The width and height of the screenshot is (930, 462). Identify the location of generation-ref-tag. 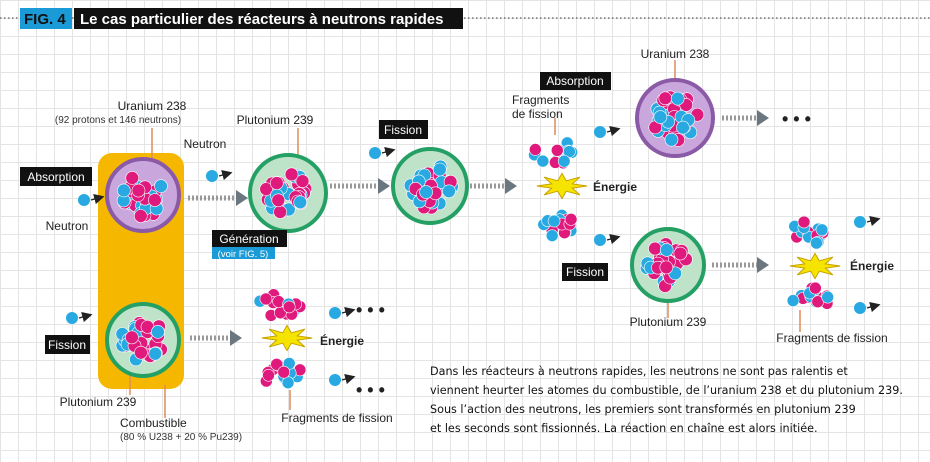
(243, 253).